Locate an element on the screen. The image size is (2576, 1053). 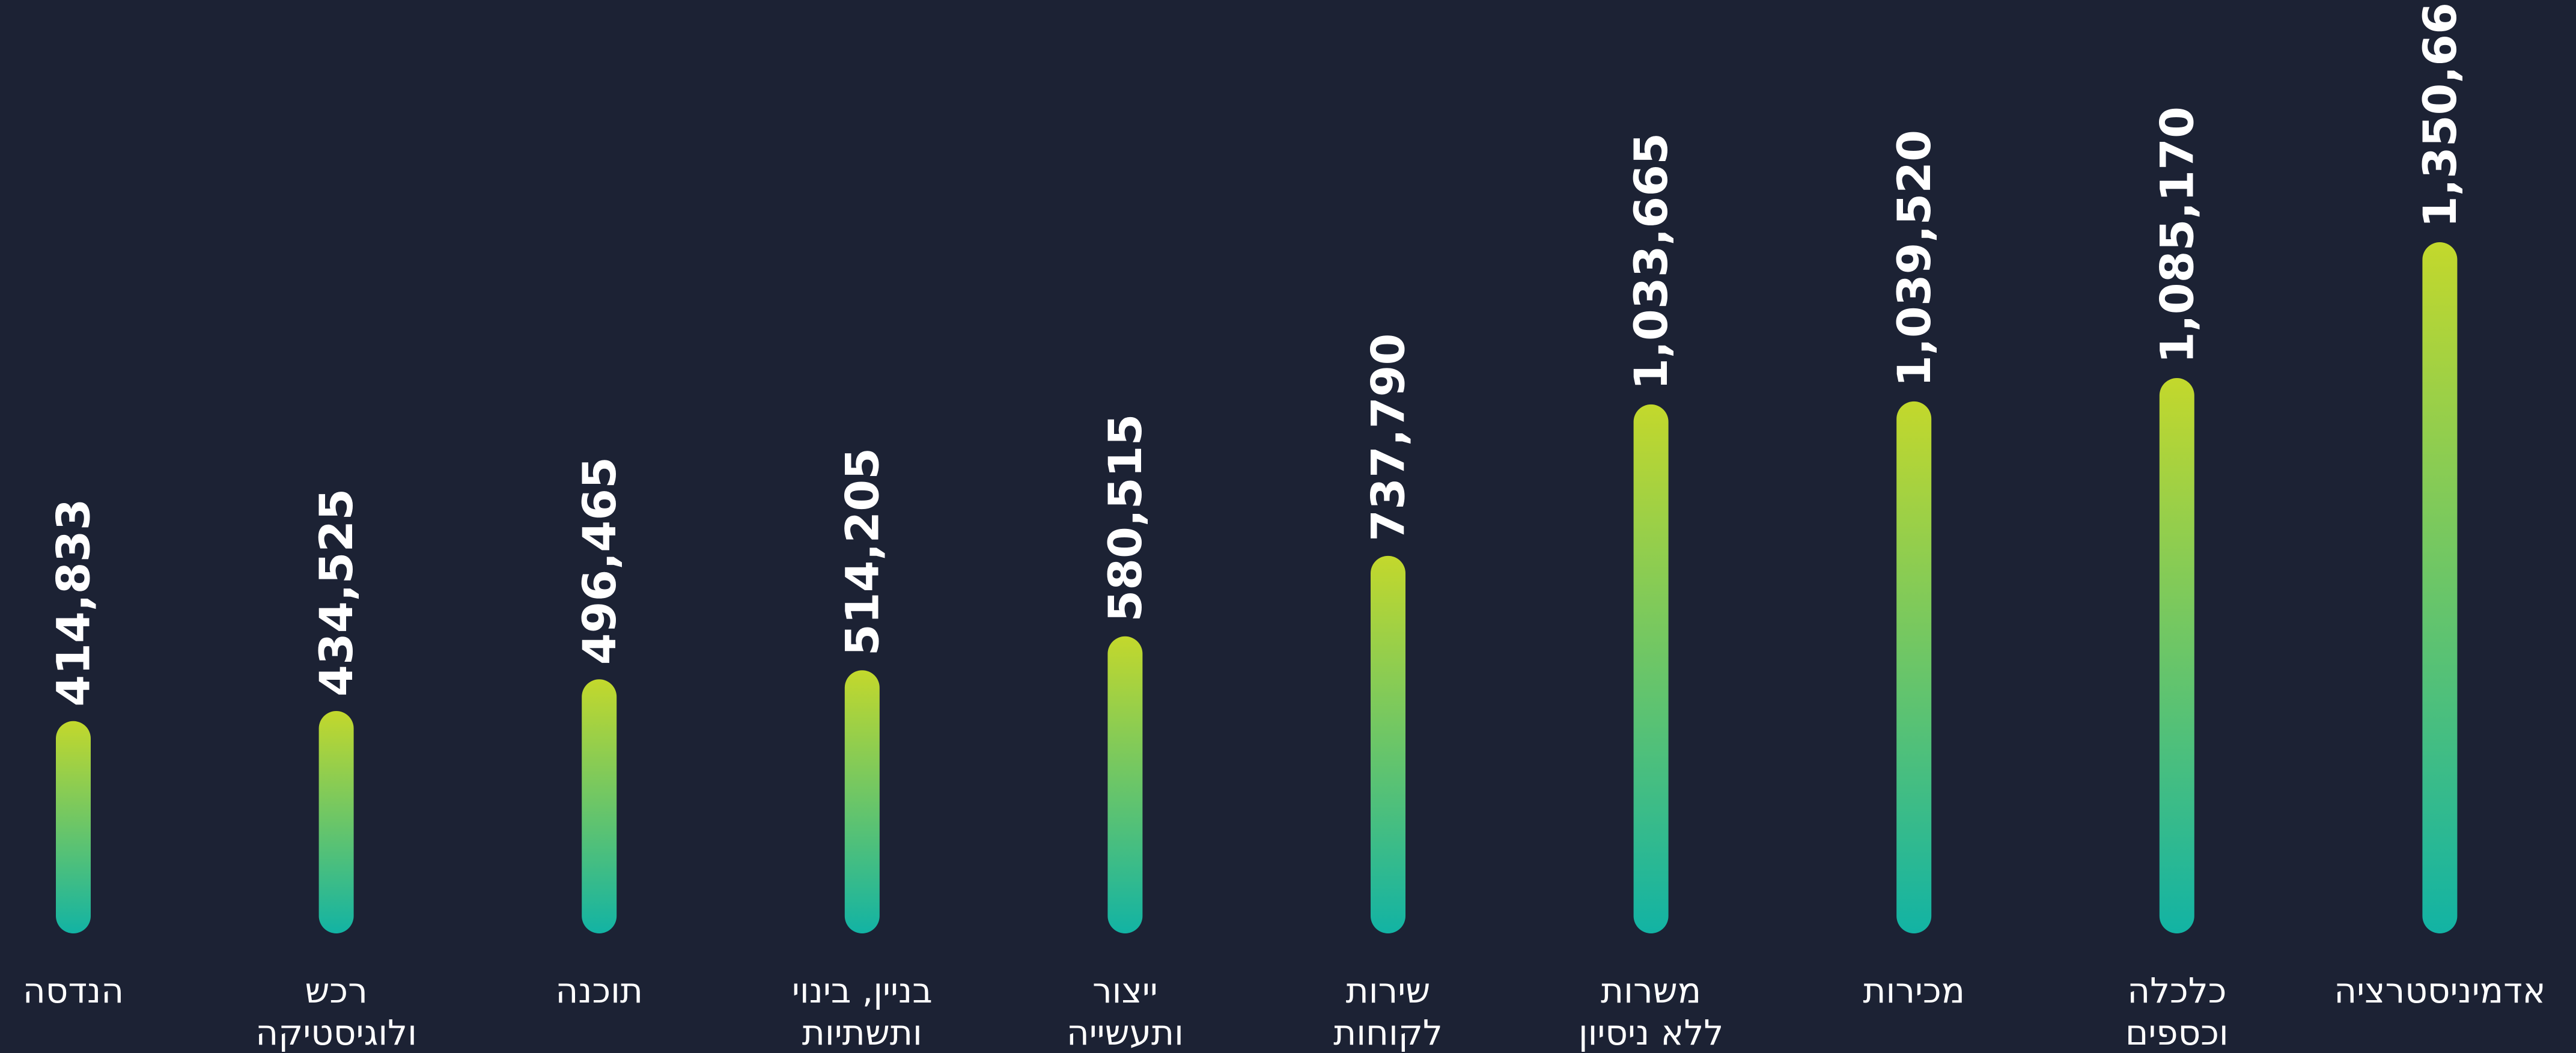
value-label-0: 414,833 is located at coordinates (73, 603).